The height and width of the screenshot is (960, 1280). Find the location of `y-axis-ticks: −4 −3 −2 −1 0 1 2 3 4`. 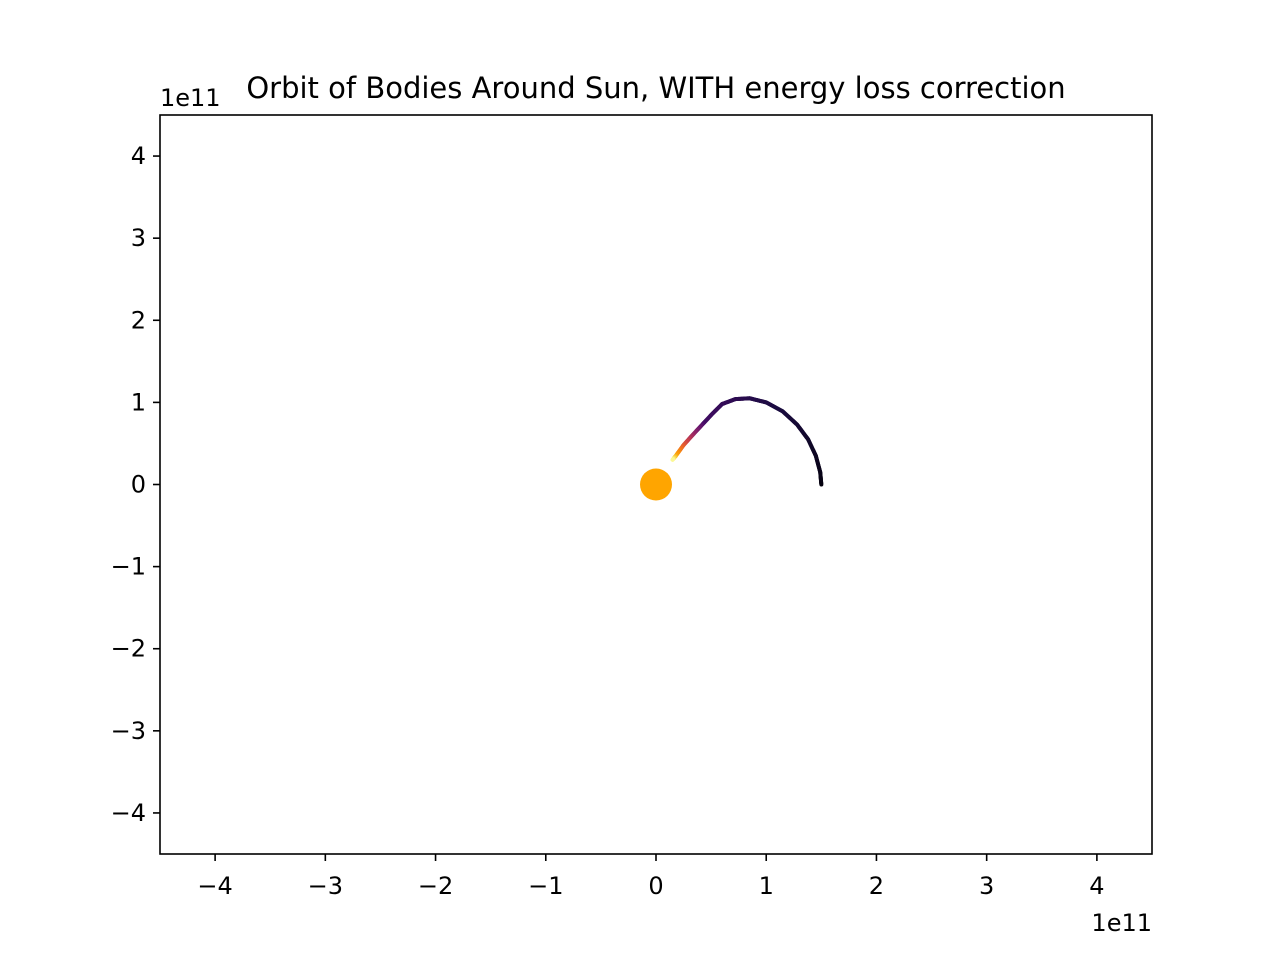

y-axis-ticks: −4 −3 −2 −1 0 1 2 3 4 is located at coordinates (135, 484).